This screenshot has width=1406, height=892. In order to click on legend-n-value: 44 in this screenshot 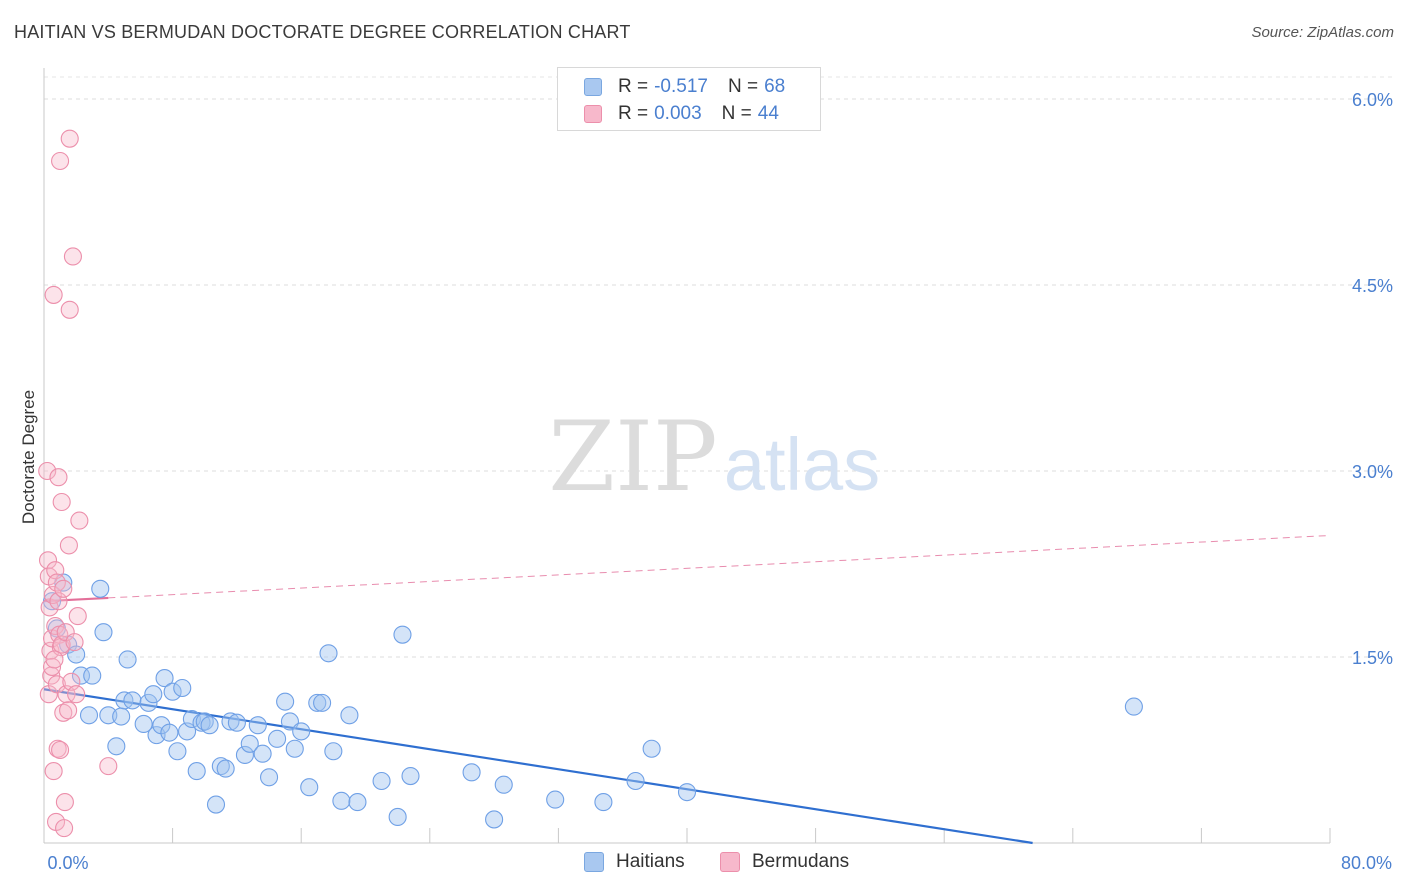, I will do `click(768, 113)`.